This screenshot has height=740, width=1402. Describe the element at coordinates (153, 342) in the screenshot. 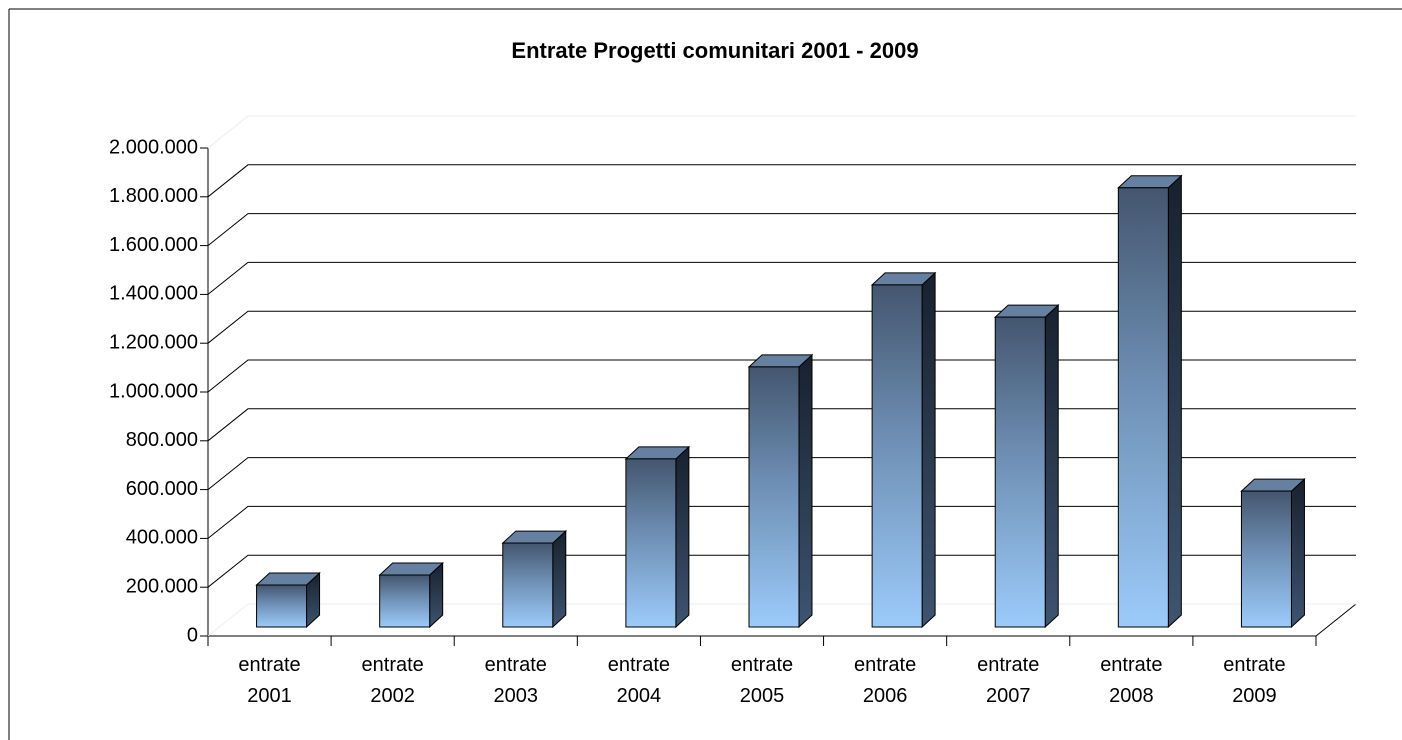

I see `y-tick-label: 1.200.000` at that location.